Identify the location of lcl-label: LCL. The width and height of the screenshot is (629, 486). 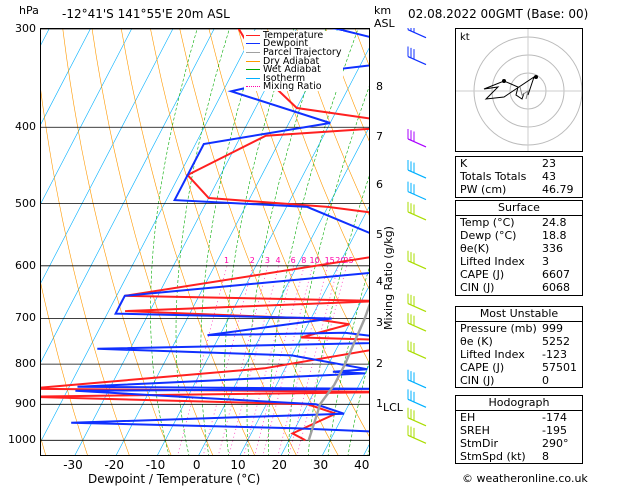
(393, 407).